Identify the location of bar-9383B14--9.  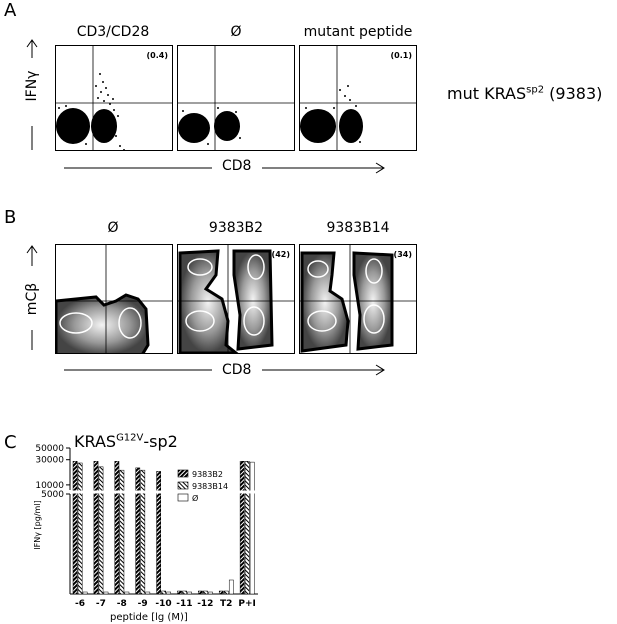
(143, 532).